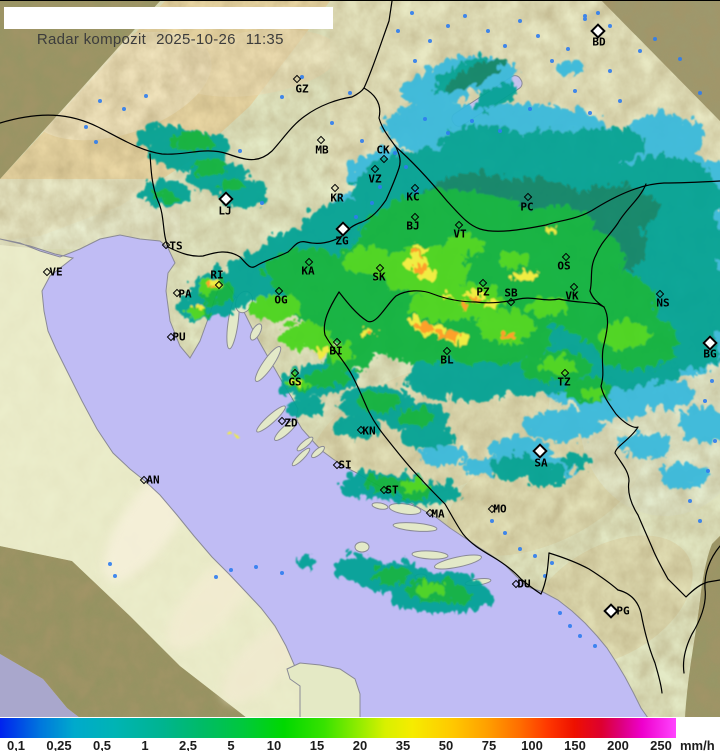  I want to click on scale-label-15: 15, so click(317, 744).